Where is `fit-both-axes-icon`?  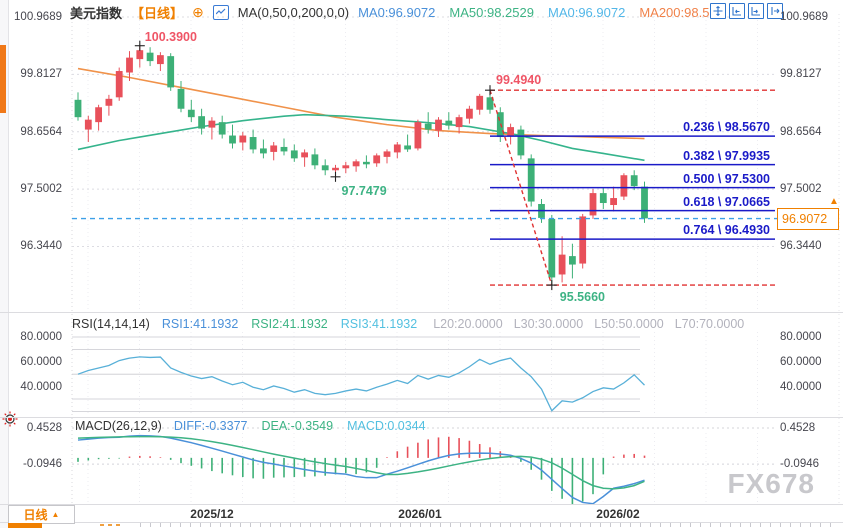
fit-both-axes-icon is located at coordinates (737, 11).